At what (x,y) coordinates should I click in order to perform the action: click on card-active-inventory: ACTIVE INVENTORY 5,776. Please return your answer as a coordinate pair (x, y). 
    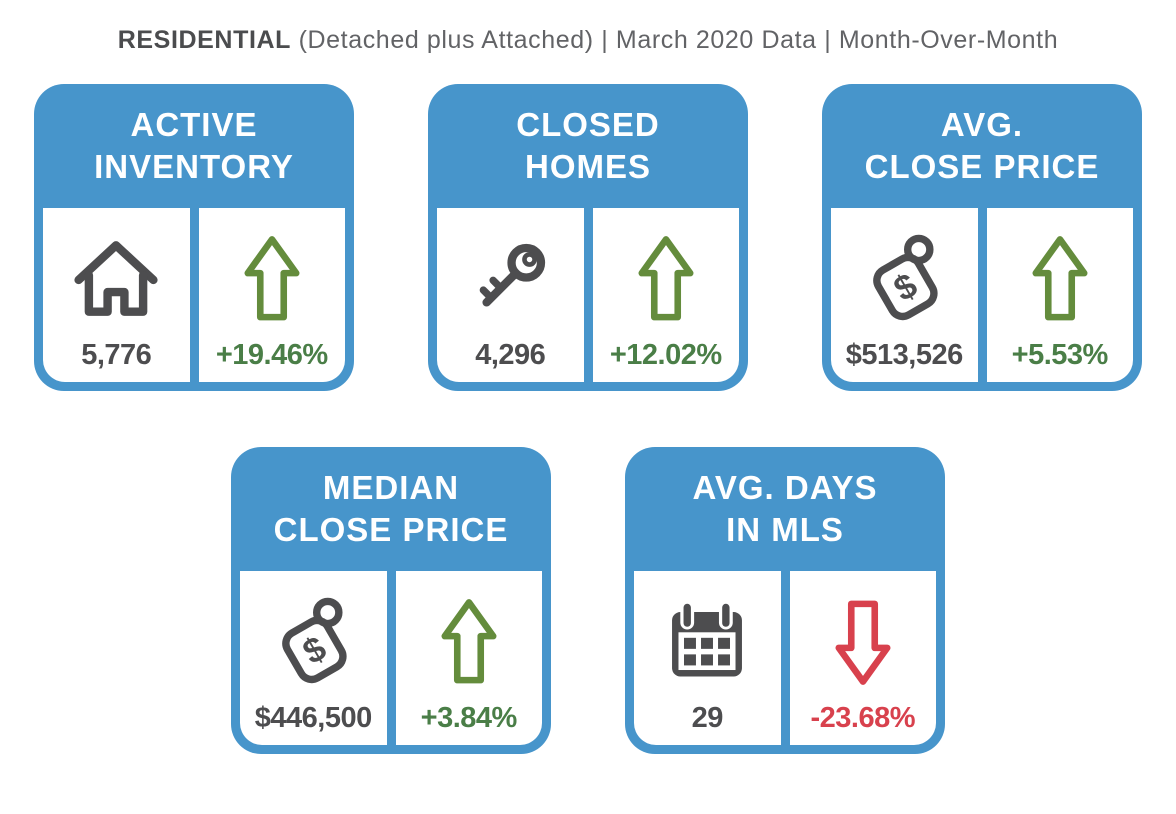
    Looking at the image, I should click on (194, 237).